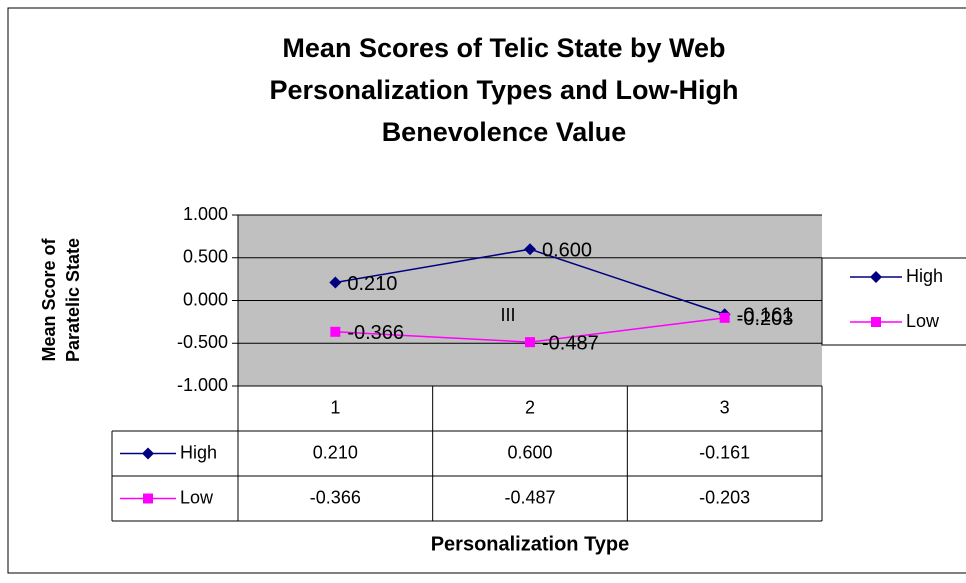 The width and height of the screenshot is (966, 583). What do you see at coordinates (503, 48) in the screenshot?
I see `chart-title: Mean Scores of Telic State by Web` at bounding box center [503, 48].